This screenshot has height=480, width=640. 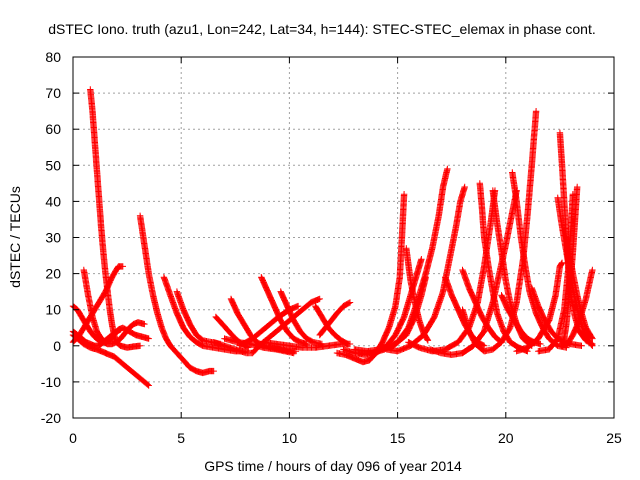 What do you see at coordinates (51, 418) in the screenshot?
I see `y-tick-label: -20` at bounding box center [51, 418].